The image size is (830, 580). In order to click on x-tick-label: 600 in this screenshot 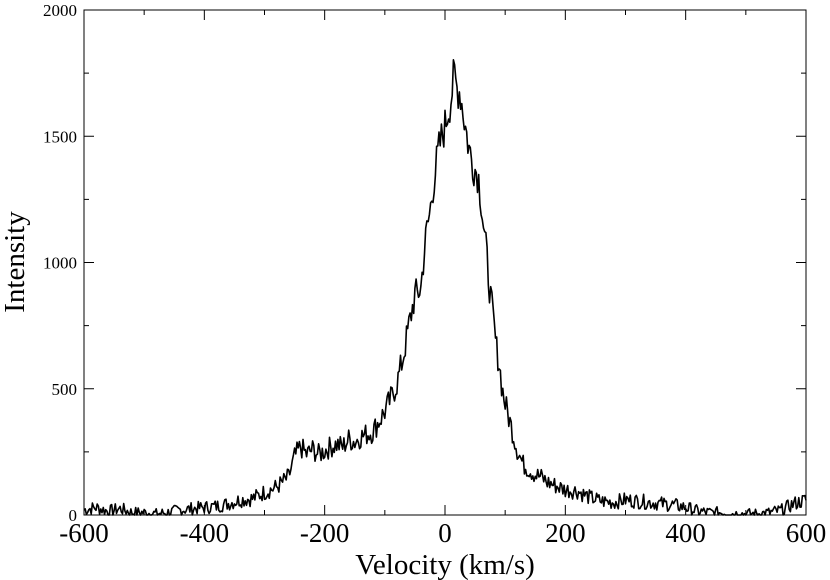, I will do `click(806, 533)`.